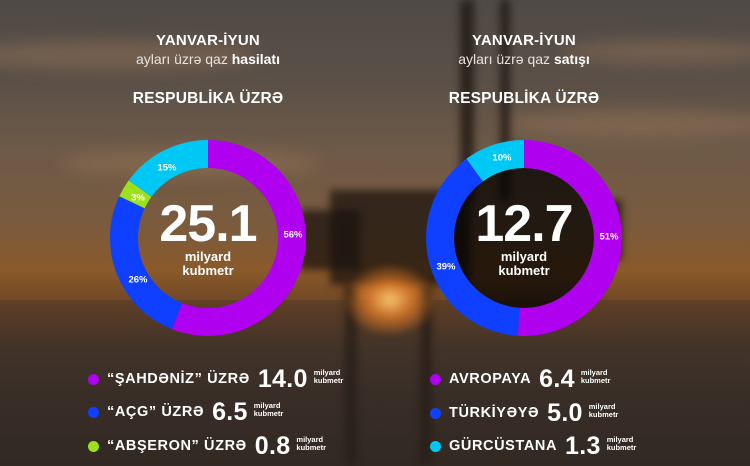 The width and height of the screenshot is (750, 466). I want to click on pct-label-georgia: 10%, so click(502, 158).